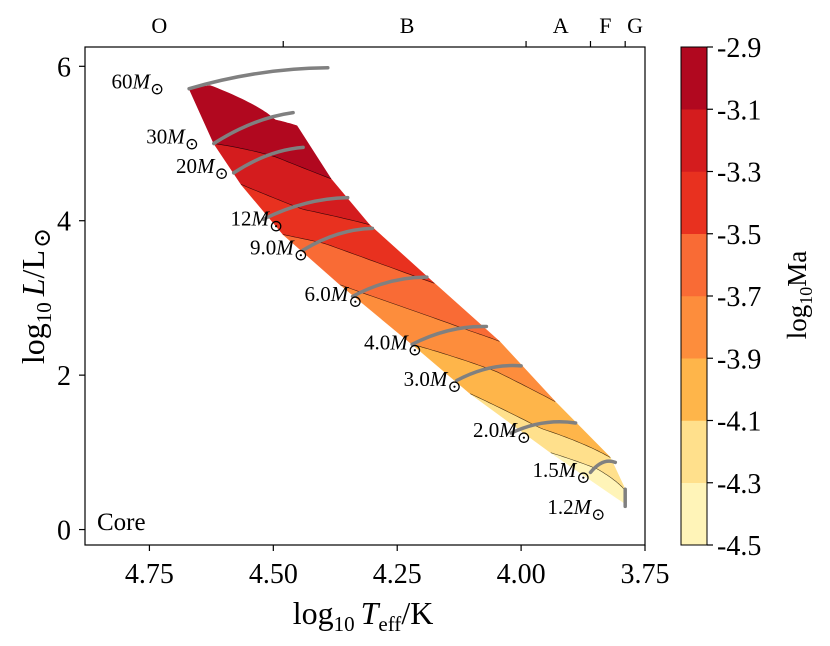 The height and width of the screenshot is (646, 830). I want to click on x-axis-label: log10 Teff/K, so click(363, 615).